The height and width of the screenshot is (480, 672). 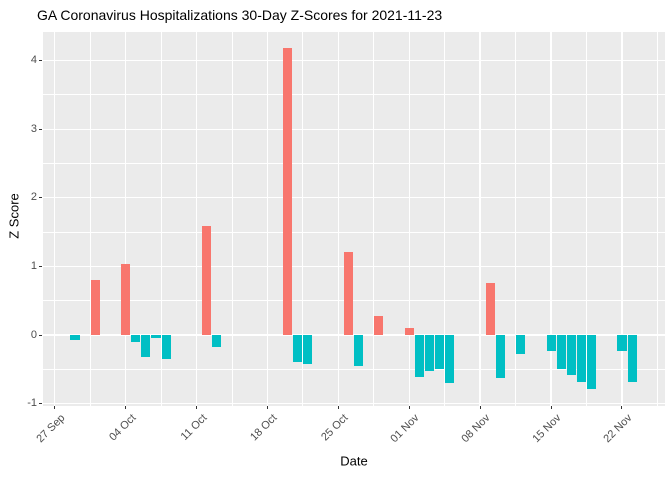 I want to click on y-tick-label: 4, so click(x=33, y=60).